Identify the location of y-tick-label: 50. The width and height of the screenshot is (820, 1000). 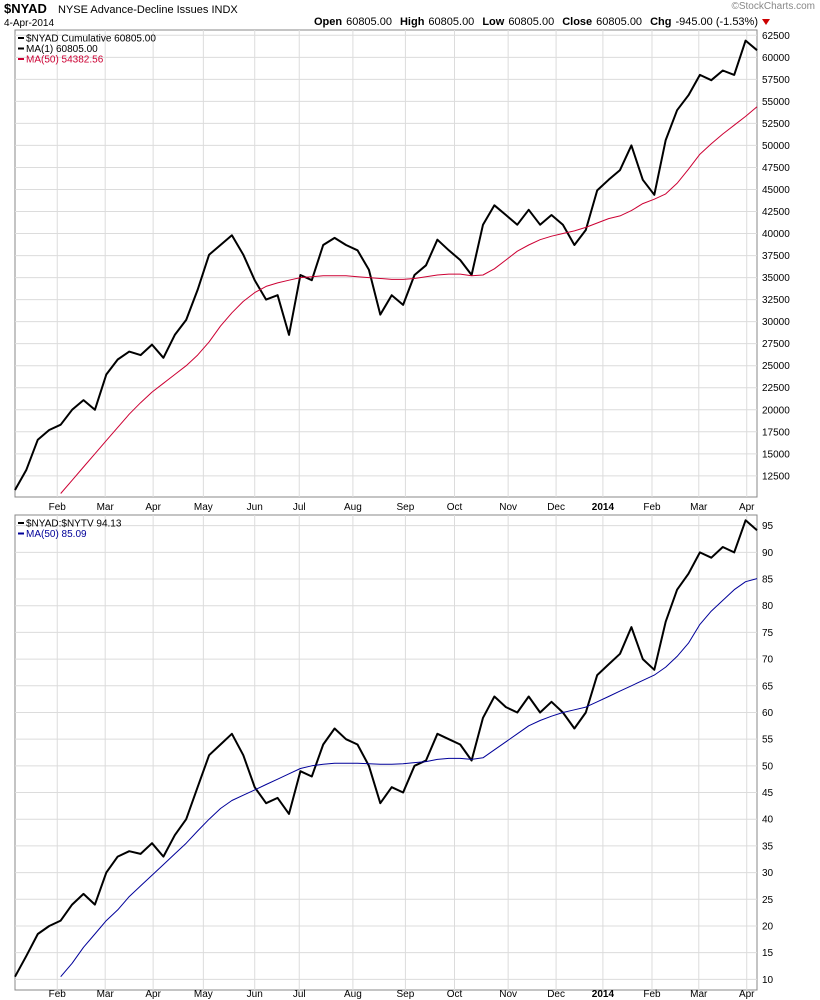
(768, 766).